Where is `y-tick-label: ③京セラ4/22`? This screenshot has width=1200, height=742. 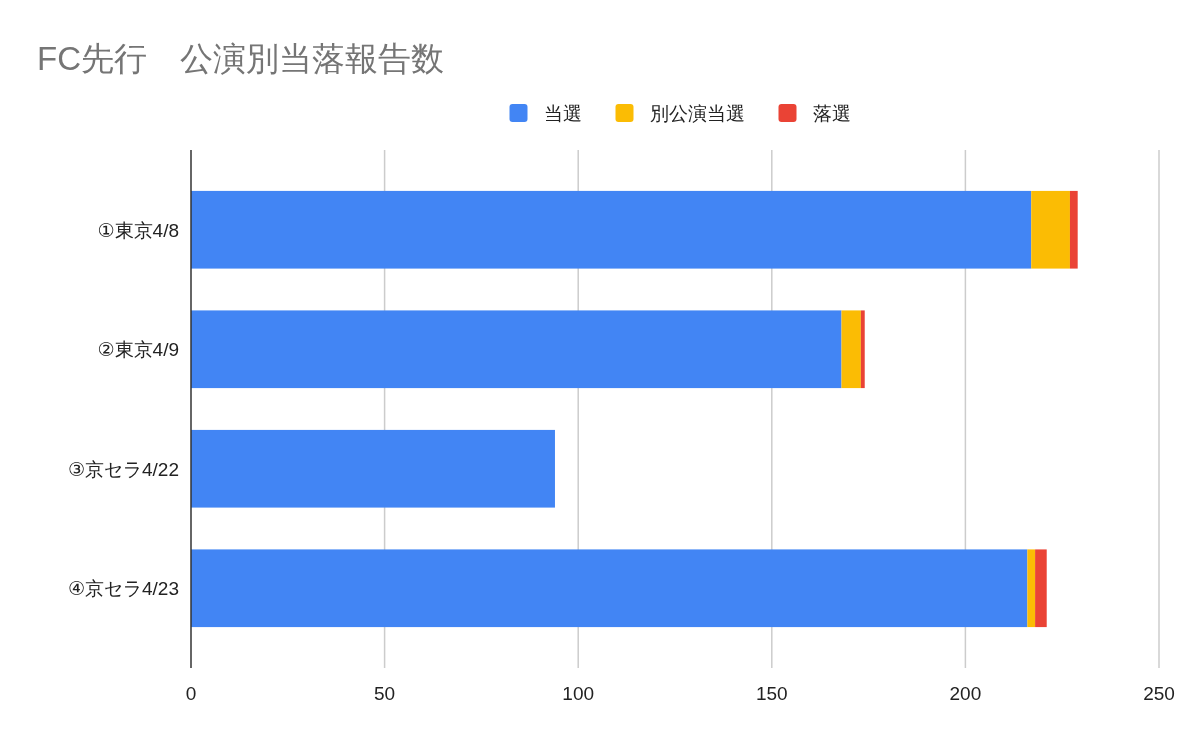
y-tick-label: ③京セラ4/22 is located at coordinates (123, 469).